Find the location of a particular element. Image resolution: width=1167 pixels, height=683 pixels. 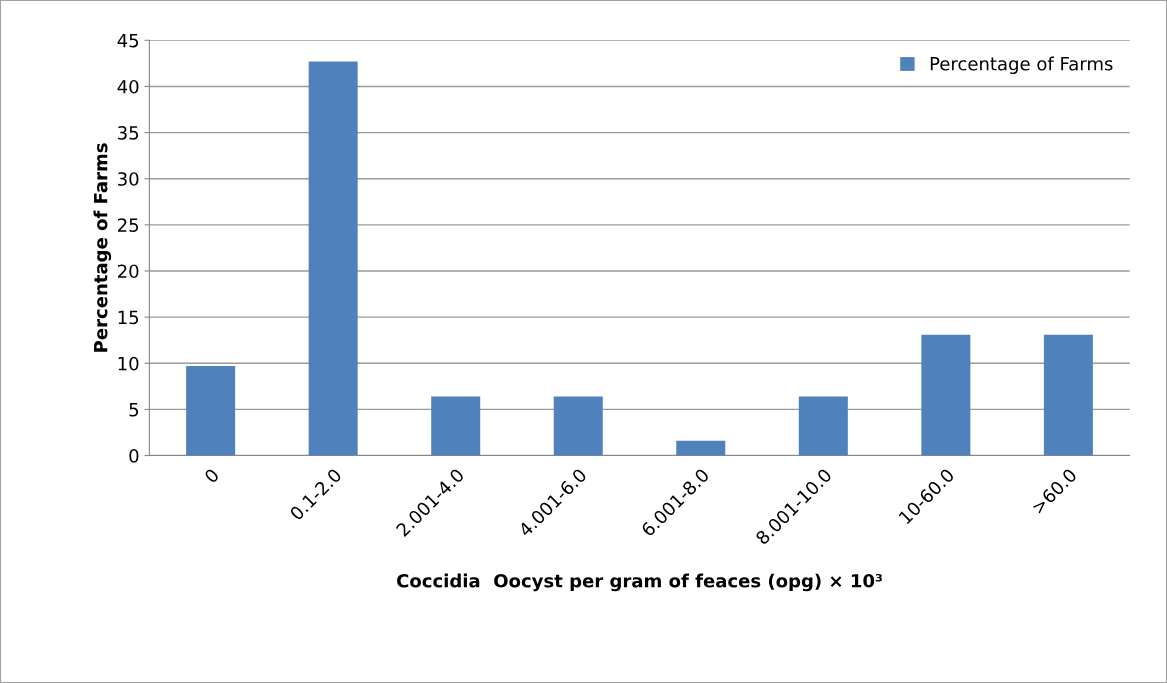

y-tick-label: 15 is located at coordinates (128, 317).